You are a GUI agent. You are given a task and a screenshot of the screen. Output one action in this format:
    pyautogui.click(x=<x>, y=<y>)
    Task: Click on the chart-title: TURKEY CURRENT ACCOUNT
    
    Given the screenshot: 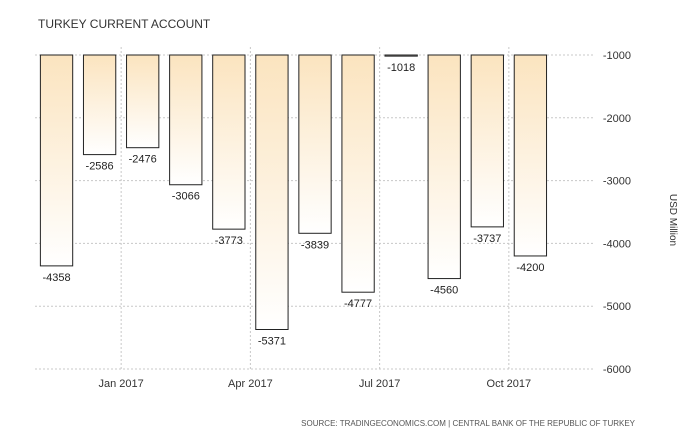 What is the action you would take?
    pyautogui.click(x=124, y=24)
    